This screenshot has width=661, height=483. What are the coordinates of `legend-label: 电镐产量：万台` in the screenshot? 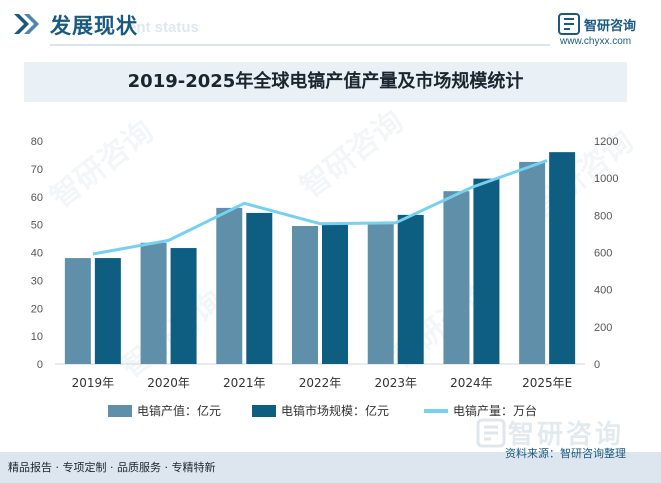 It's located at (495, 410).